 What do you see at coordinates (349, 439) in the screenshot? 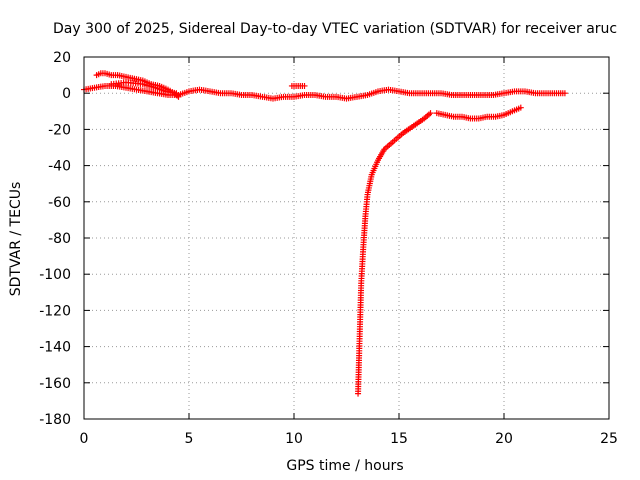
I see `x-tick-labels: 0 5 10 15 20 25` at bounding box center [349, 439].